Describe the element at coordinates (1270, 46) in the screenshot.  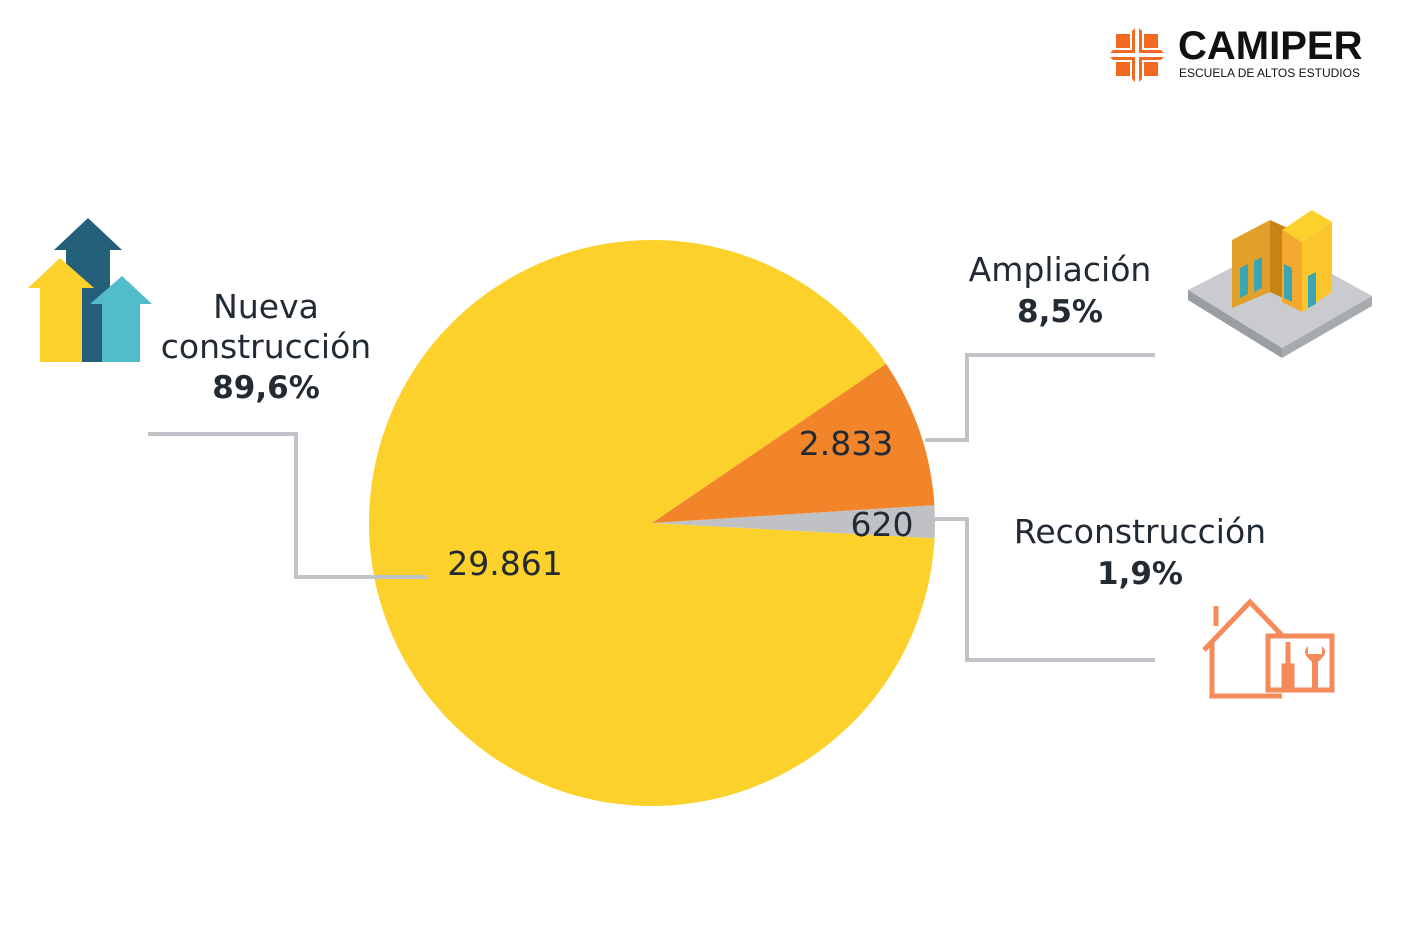
I see `brand-name: CAMIPER` at that location.